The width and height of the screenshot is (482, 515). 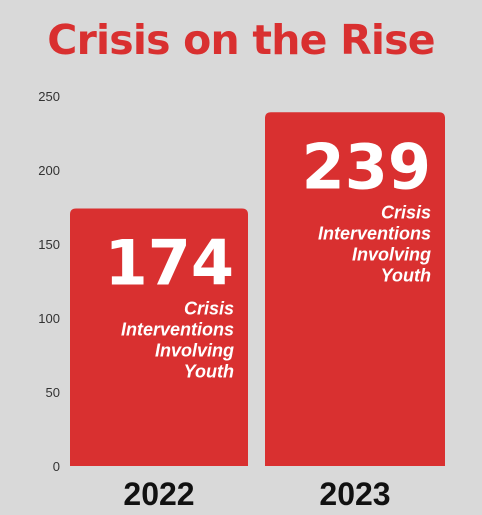 I want to click on y-tick-label: 50, so click(x=53, y=392).